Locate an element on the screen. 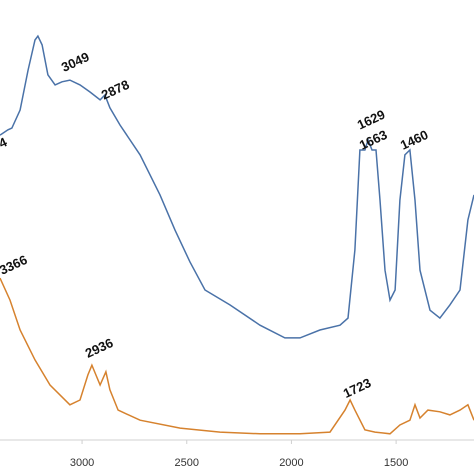  x-tick-label: 2500 is located at coordinates (187, 463).